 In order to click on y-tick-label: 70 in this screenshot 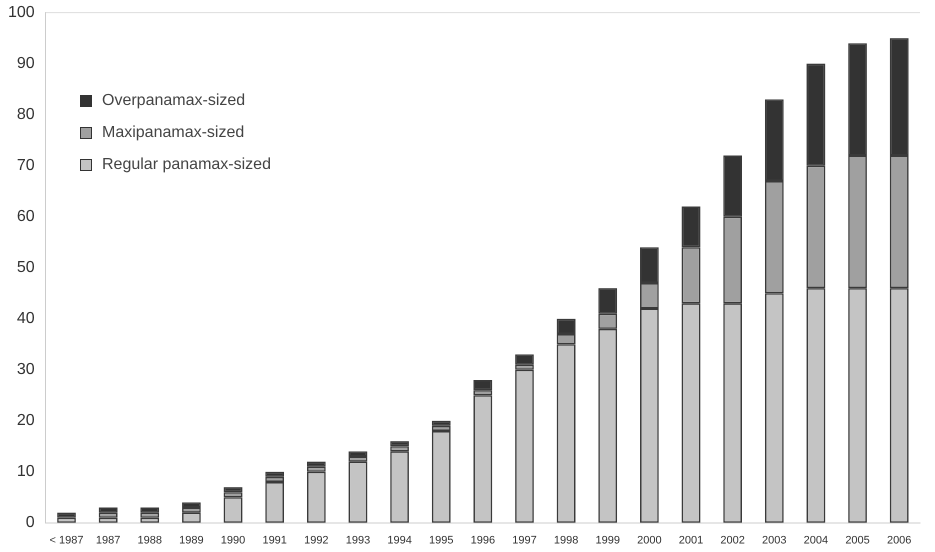, I will do `click(25, 165)`.